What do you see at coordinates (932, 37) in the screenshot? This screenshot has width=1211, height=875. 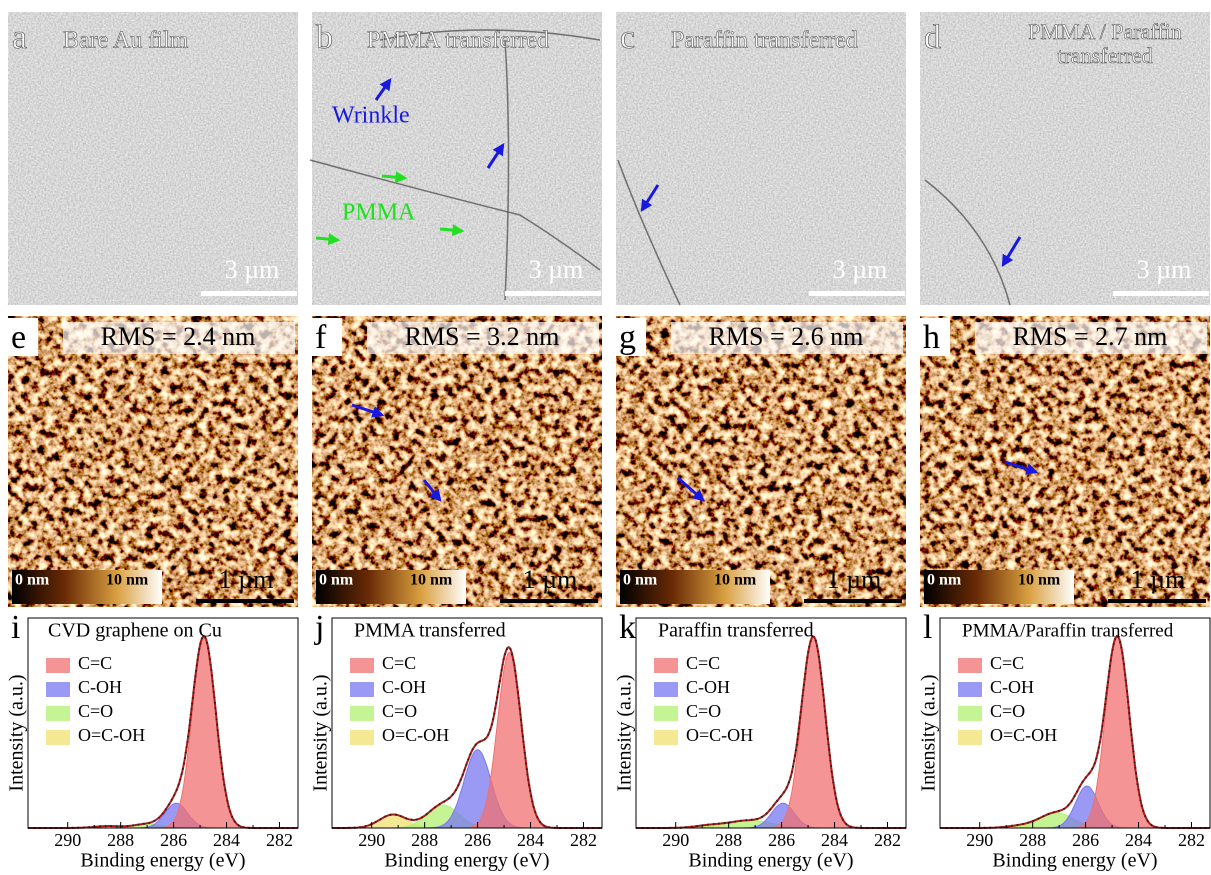 I see `panel-letter: d` at bounding box center [932, 37].